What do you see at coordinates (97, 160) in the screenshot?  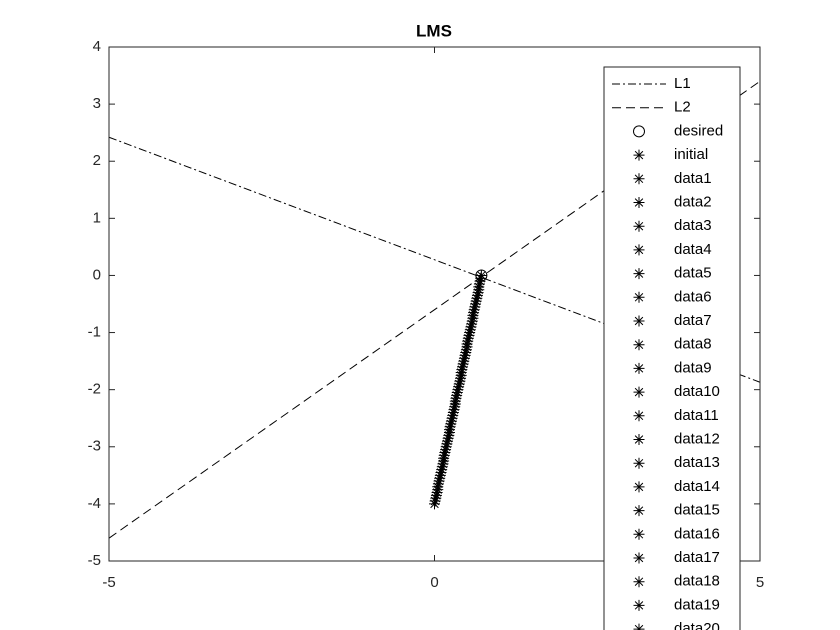 I see `y-tick-label: 2` at bounding box center [97, 160].